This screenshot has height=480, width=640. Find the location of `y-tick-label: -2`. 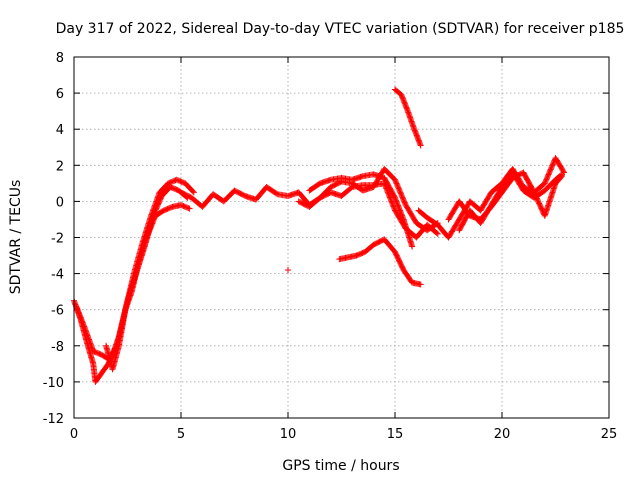

y-tick-label: -2 is located at coordinates (57, 239).